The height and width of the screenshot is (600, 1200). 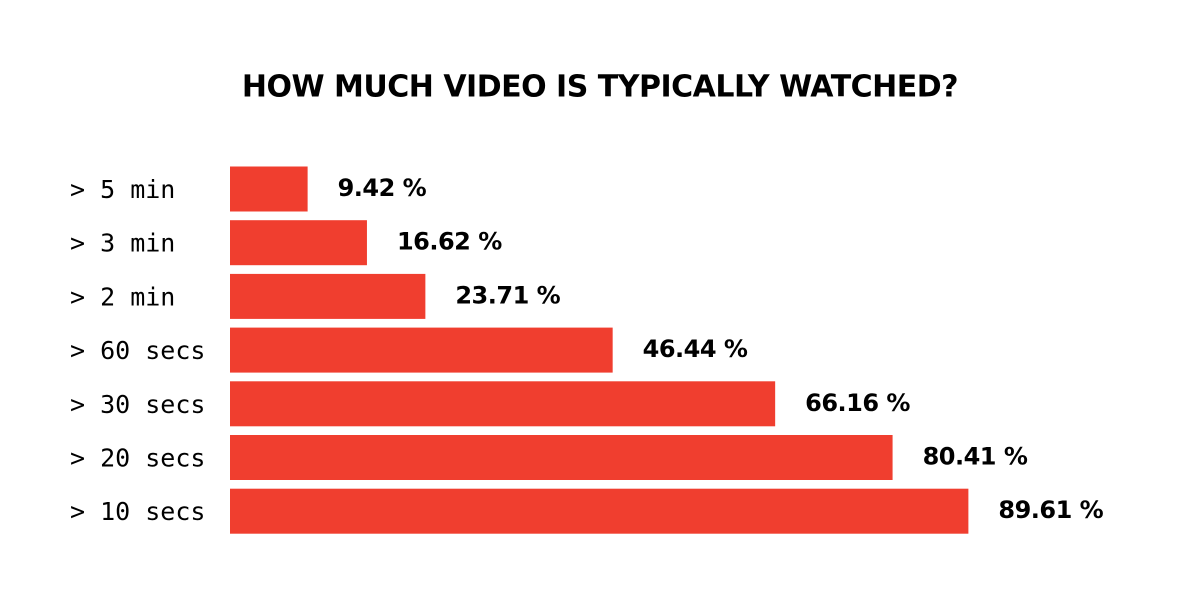 I want to click on category-label: > 3 min, so click(x=122, y=243).